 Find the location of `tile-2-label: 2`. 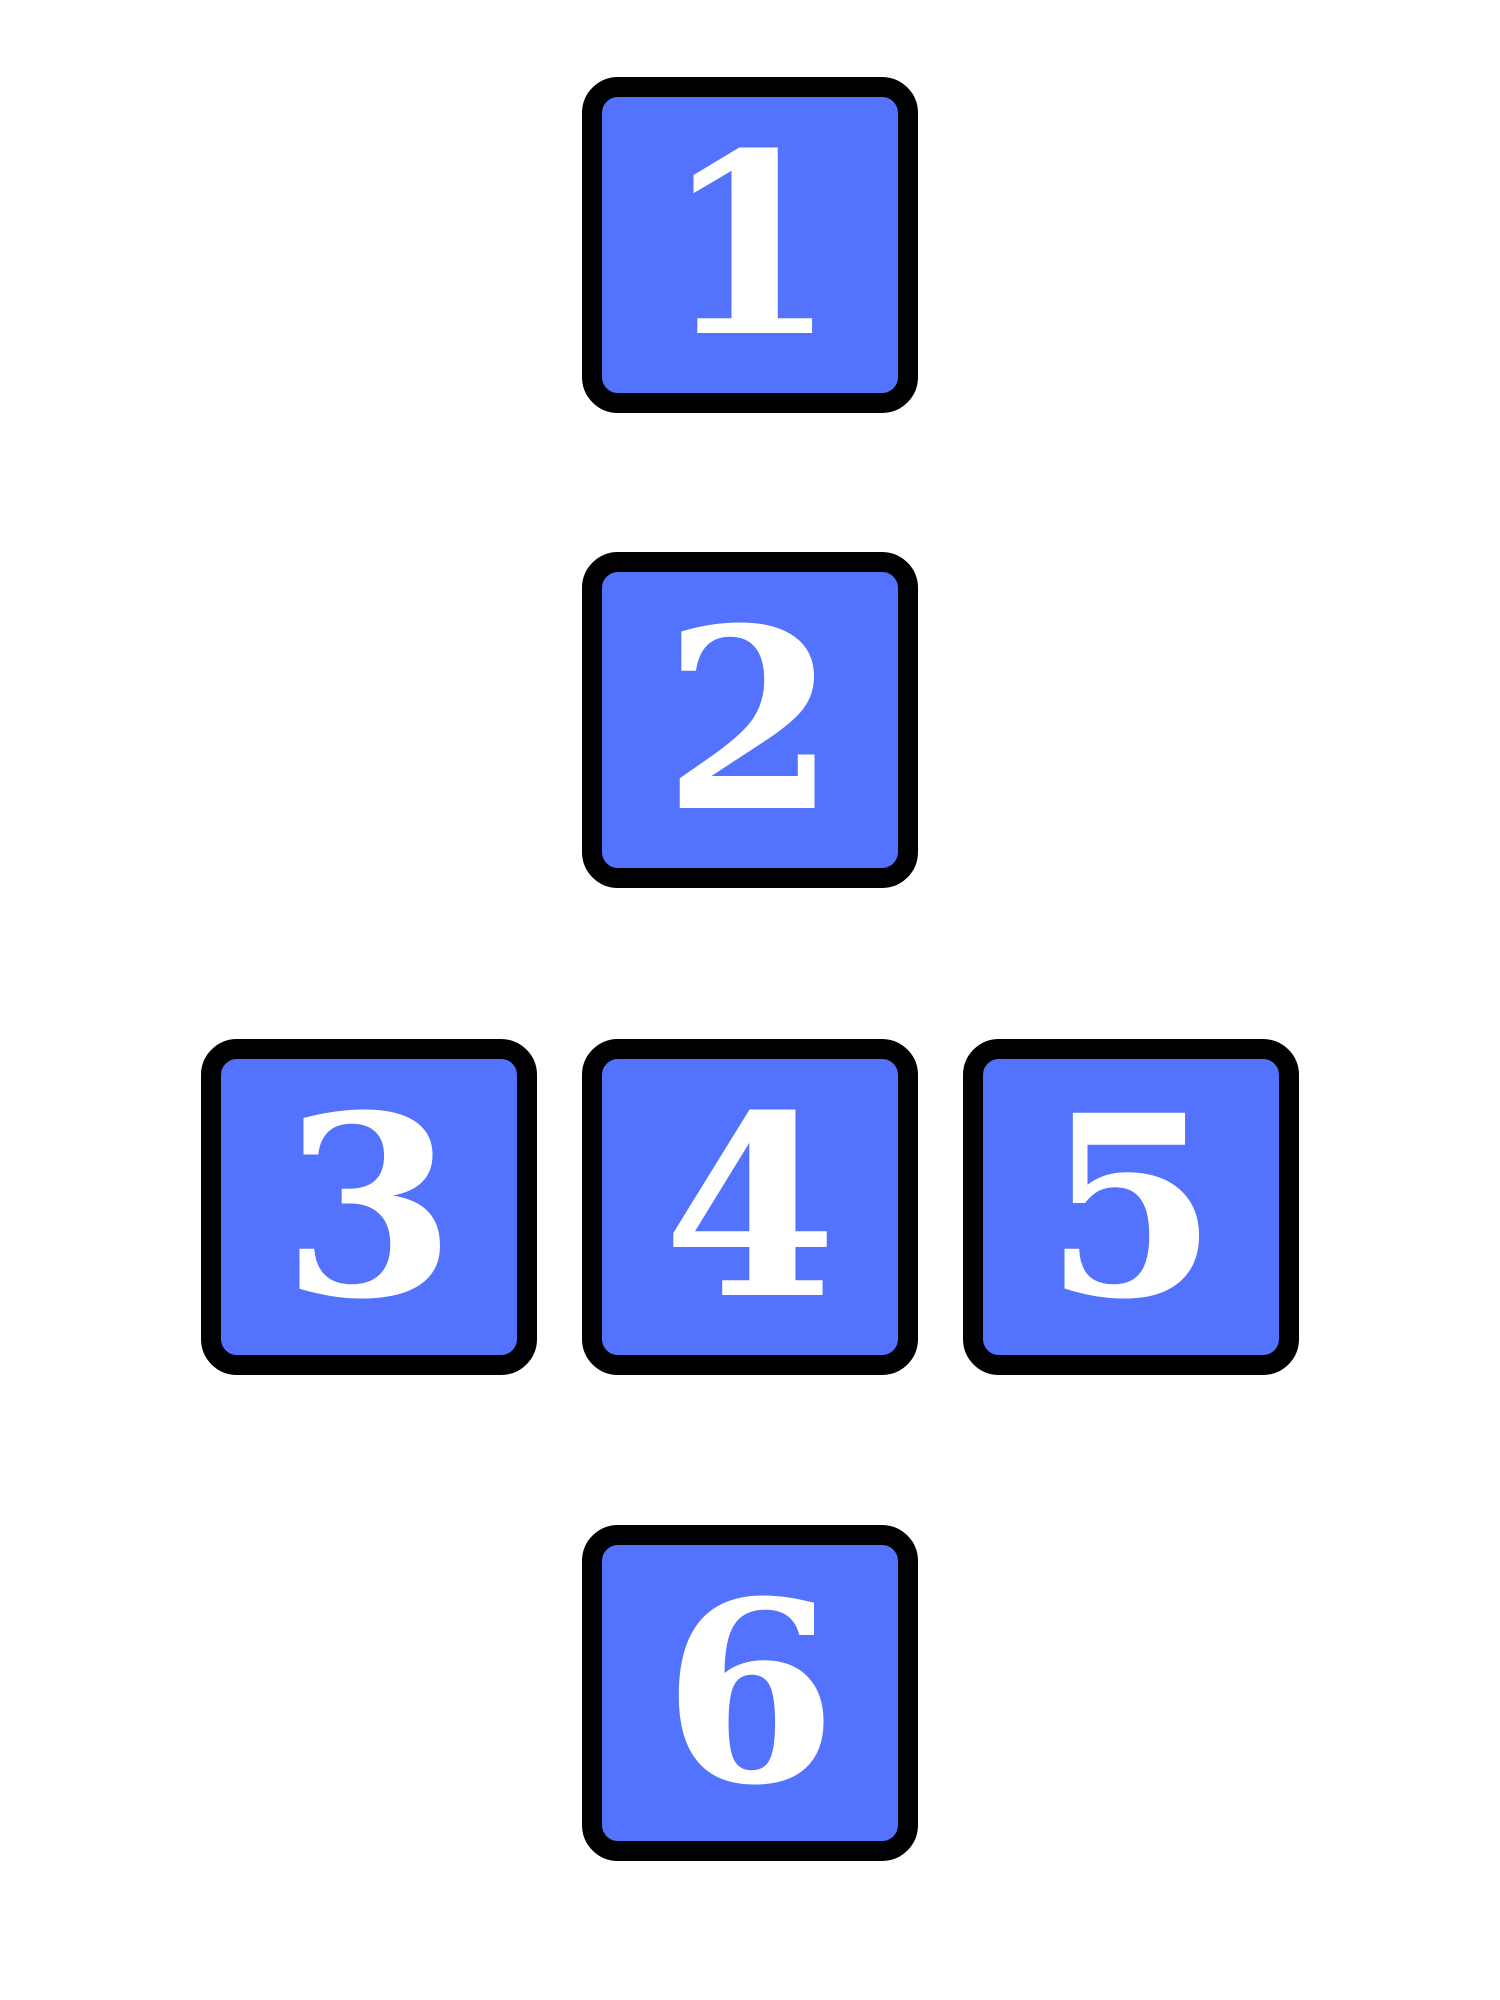

tile-2-label: 2 is located at coordinates (750, 720).